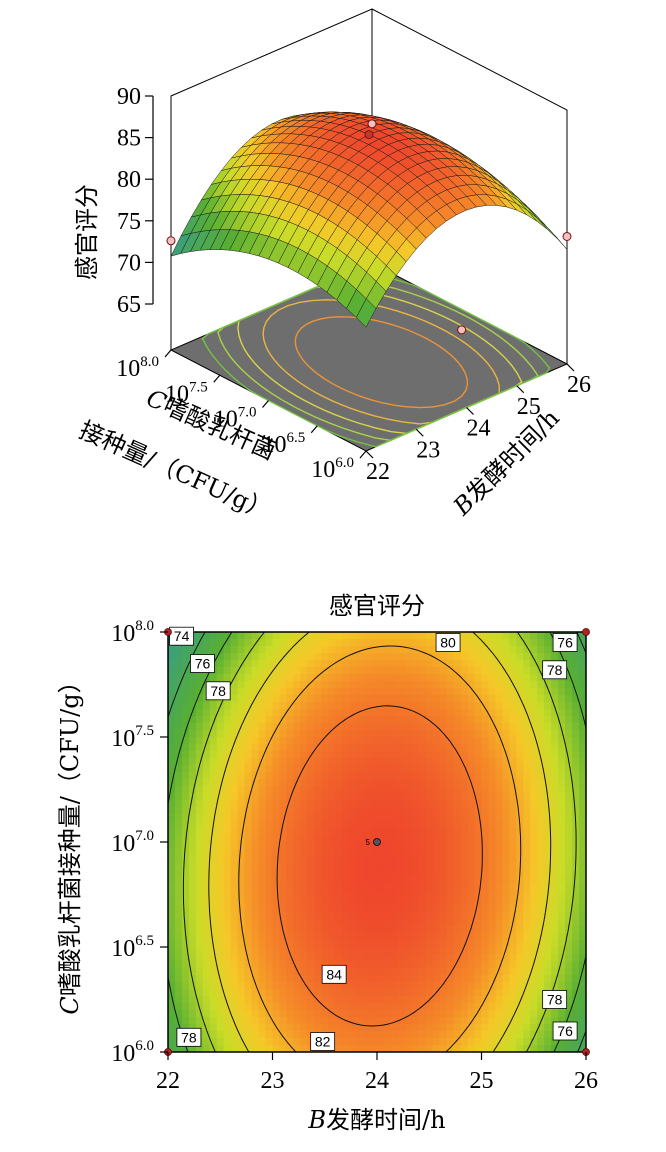  I want to click on contour-label-box, so click(181, 636).